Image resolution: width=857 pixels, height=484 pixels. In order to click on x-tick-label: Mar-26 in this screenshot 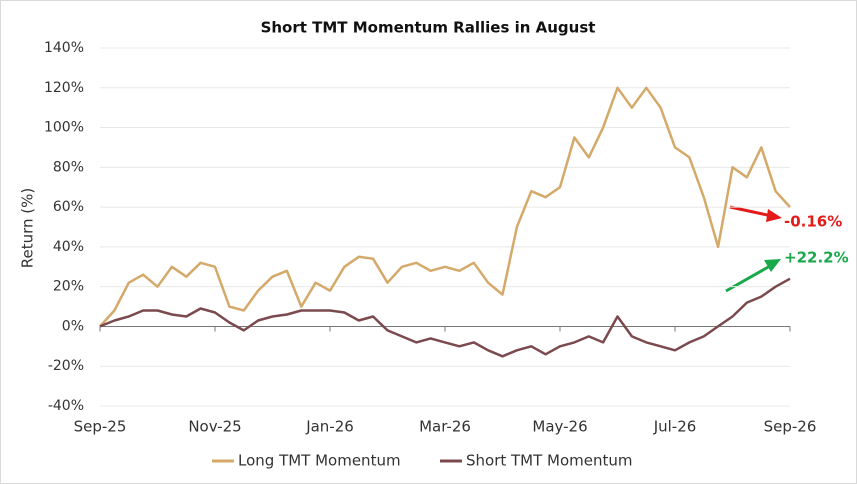, I will do `click(445, 427)`.